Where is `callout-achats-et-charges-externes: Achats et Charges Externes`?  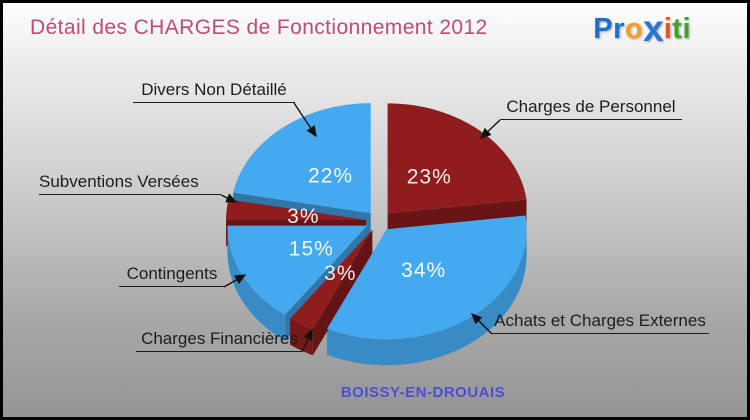 callout-achats-et-charges-externes: Achats et Charges Externes is located at coordinates (600, 322).